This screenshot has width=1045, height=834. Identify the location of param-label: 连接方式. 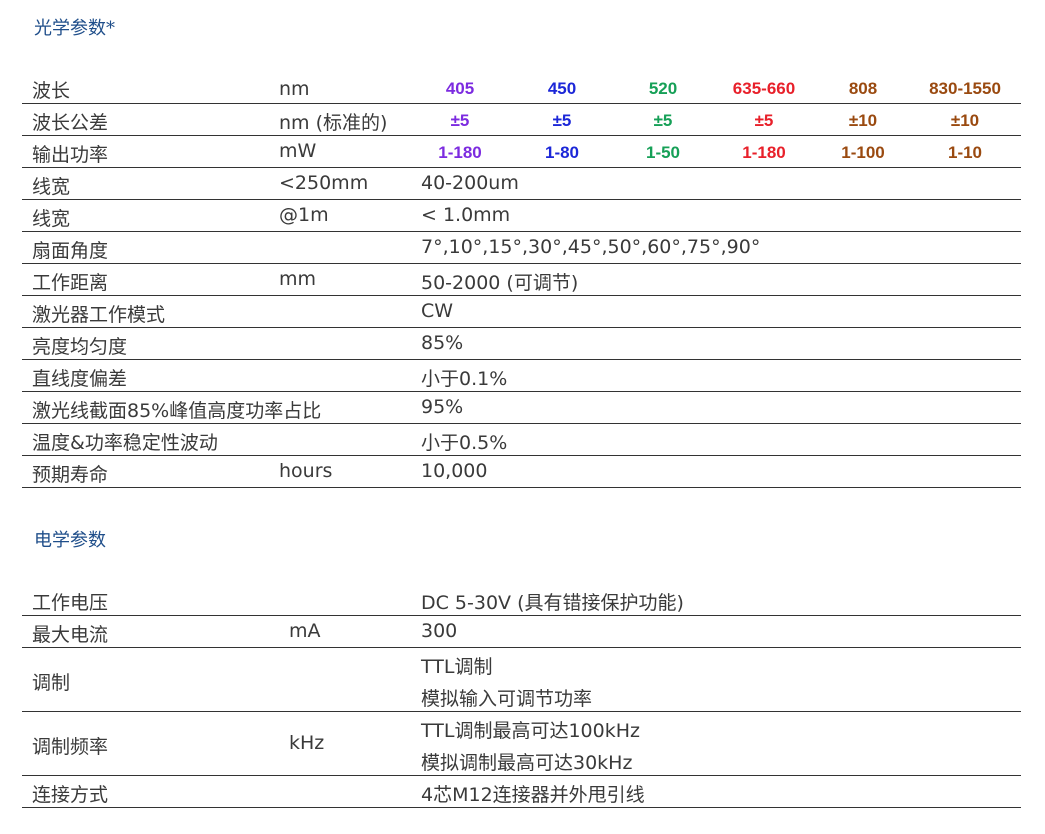
(70, 795).